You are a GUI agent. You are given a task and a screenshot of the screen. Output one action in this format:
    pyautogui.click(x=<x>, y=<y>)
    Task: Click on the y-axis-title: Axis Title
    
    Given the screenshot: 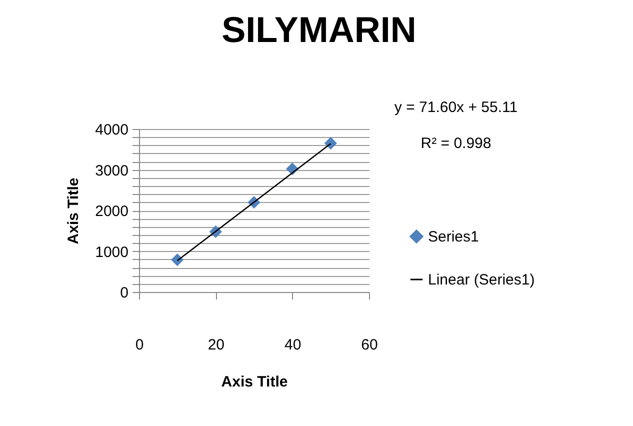 What is the action you would take?
    pyautogui.click(x=73, y=211)
    